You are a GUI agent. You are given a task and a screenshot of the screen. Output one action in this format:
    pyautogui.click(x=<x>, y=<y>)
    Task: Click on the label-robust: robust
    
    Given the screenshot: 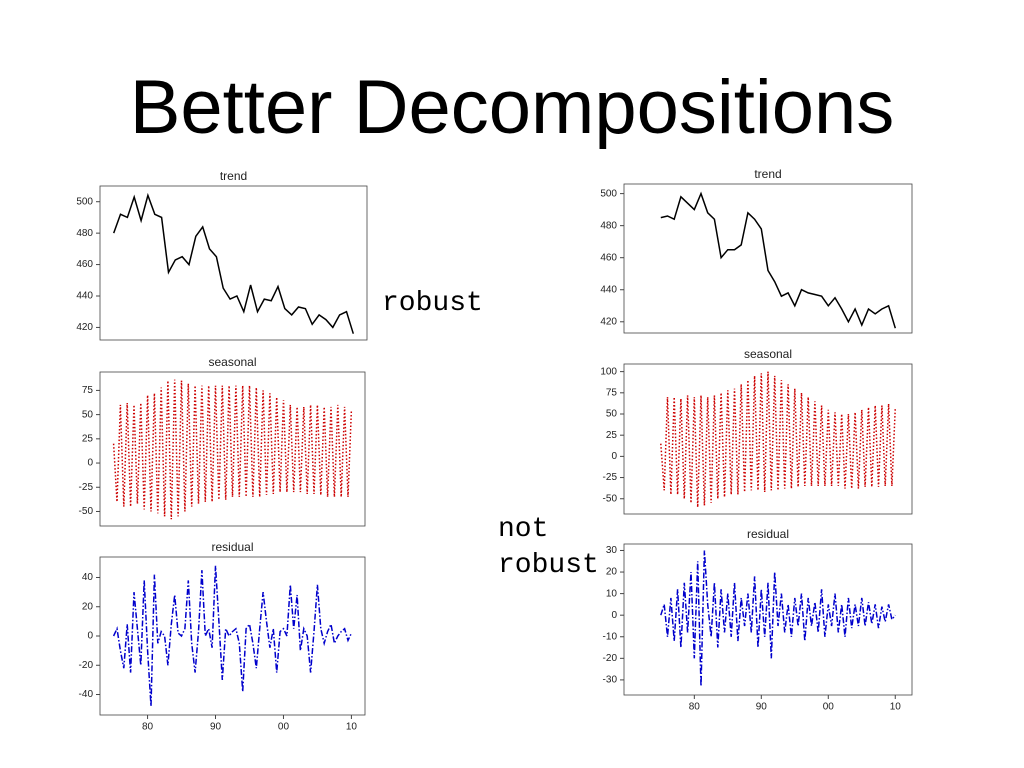 What is the action you would take?
    pyautogui.click(x=432, y=303)
    